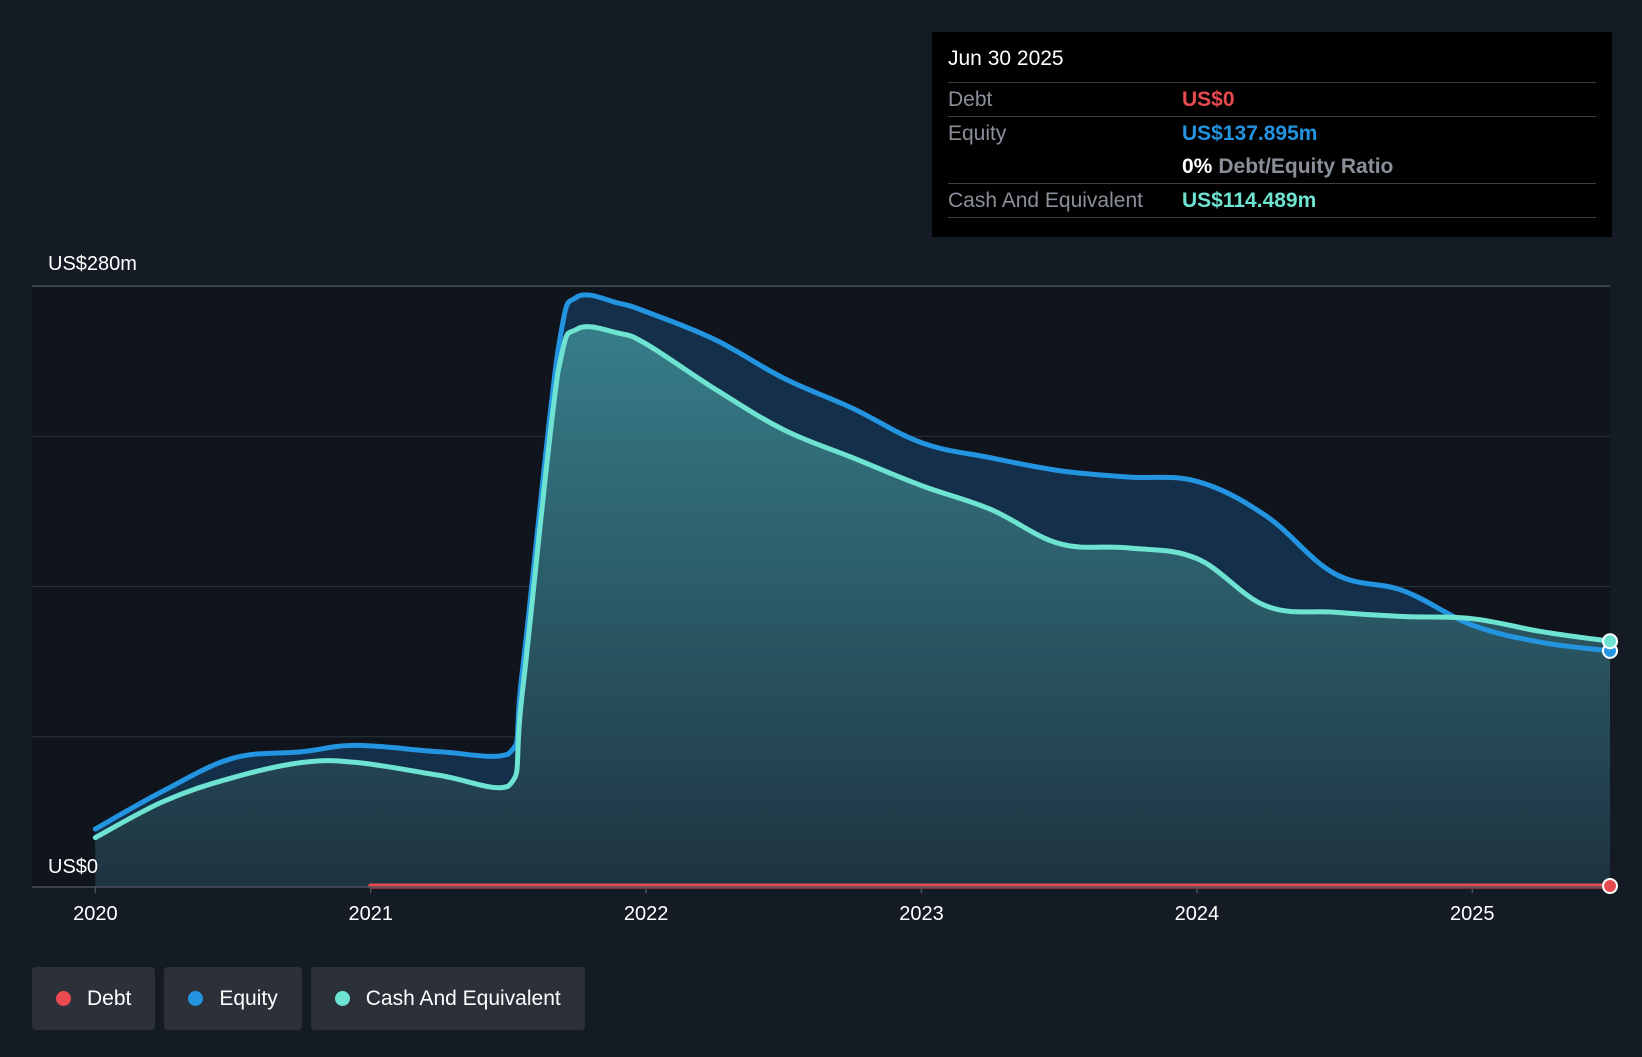  What do you see at coordinates (1272, 64) in the screenshot?
I see `tooltip-date: Jun 30 2025` at bounding box center [1272, 64].